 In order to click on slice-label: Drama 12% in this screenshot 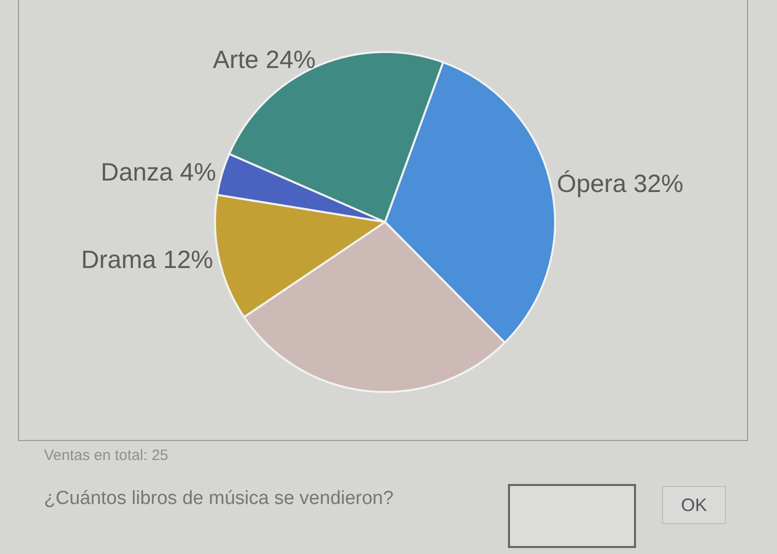, I will do `click(147, 260)`.